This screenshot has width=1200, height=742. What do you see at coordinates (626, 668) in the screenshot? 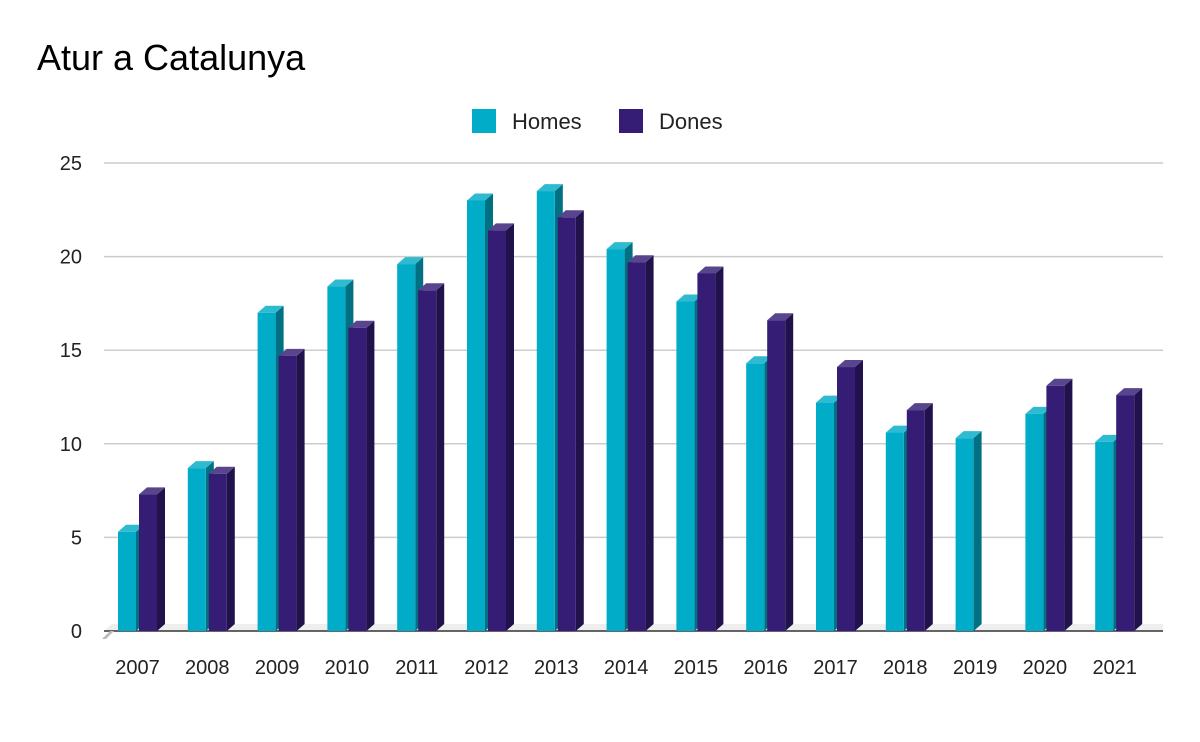
I see `x-tick-label: 2014` at bounding box center [626, 668].